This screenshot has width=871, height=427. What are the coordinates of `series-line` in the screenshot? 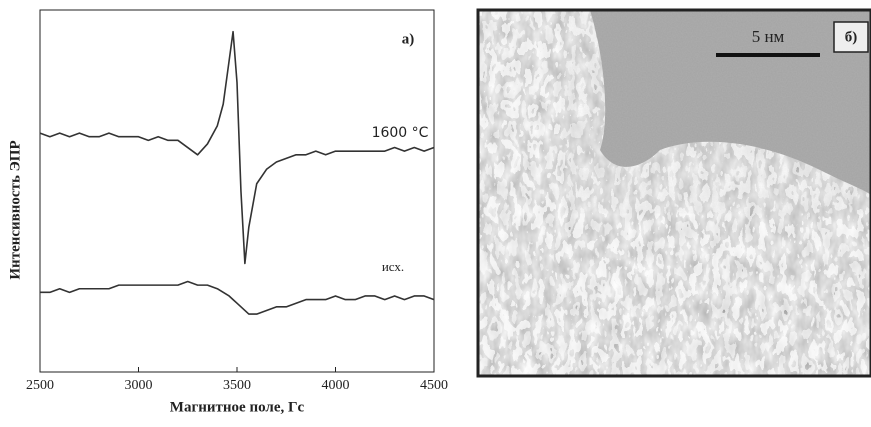 It's located at (237, 297).